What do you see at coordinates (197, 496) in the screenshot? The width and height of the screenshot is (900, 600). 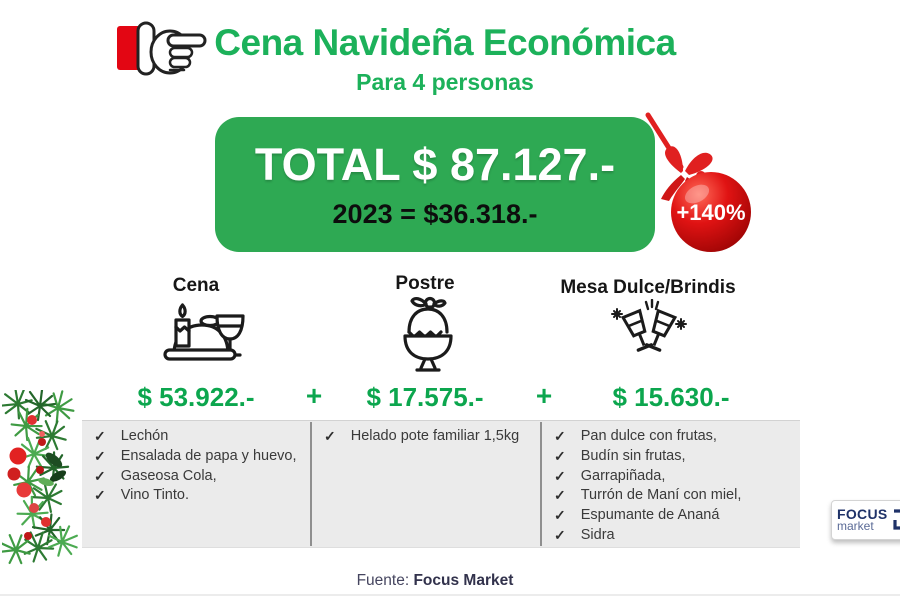 I see `list-item: ✓ Vino Tinto.` at bounding box center [197, 496].